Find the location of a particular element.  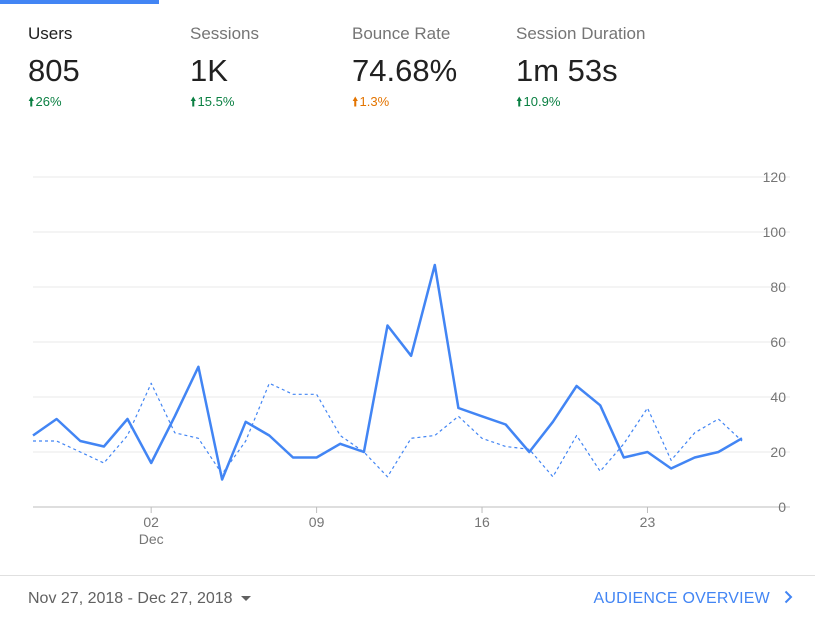

chevron-right-icon is located at coordinates (788, 597).